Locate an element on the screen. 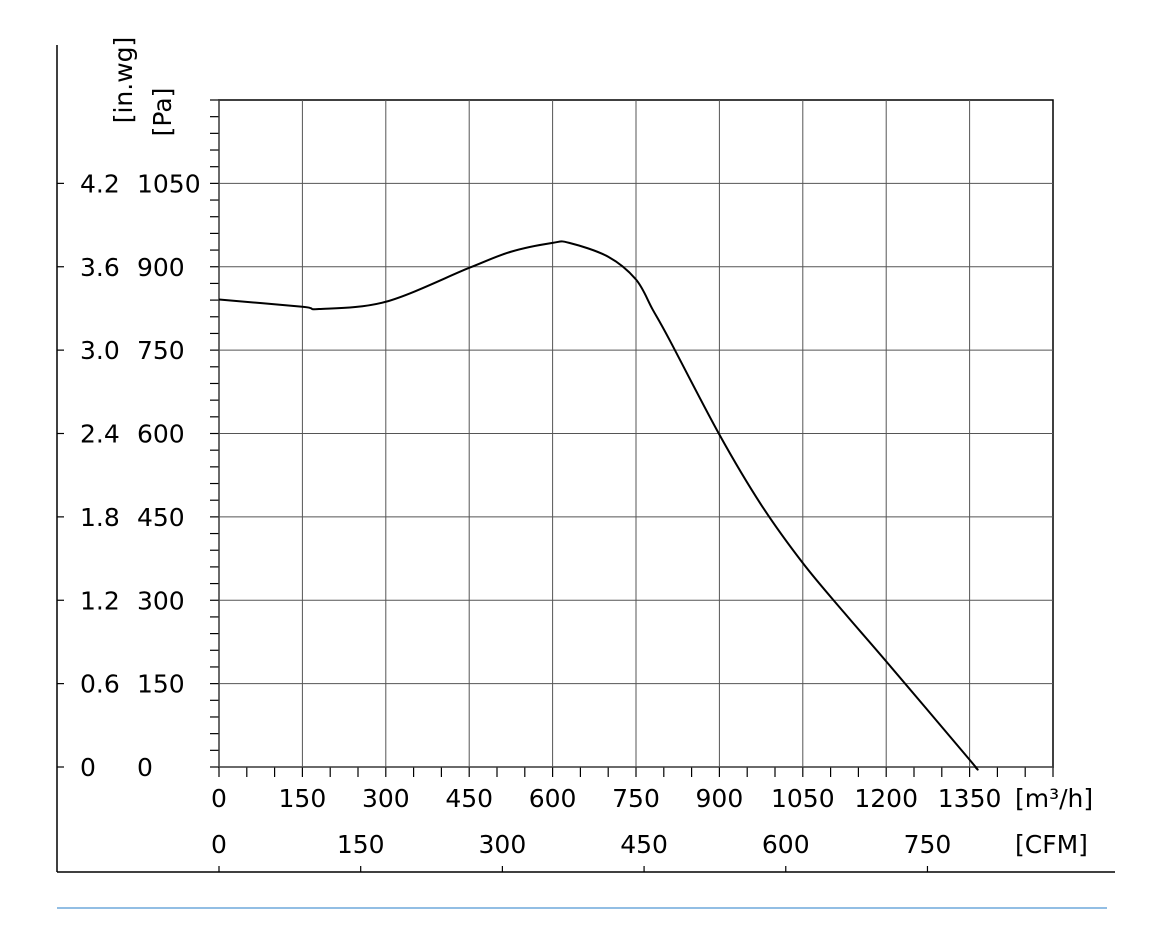 The height and width of the screenshot is (940, 1158). y-tick-label: 600 is located at coordinates (161, 434).